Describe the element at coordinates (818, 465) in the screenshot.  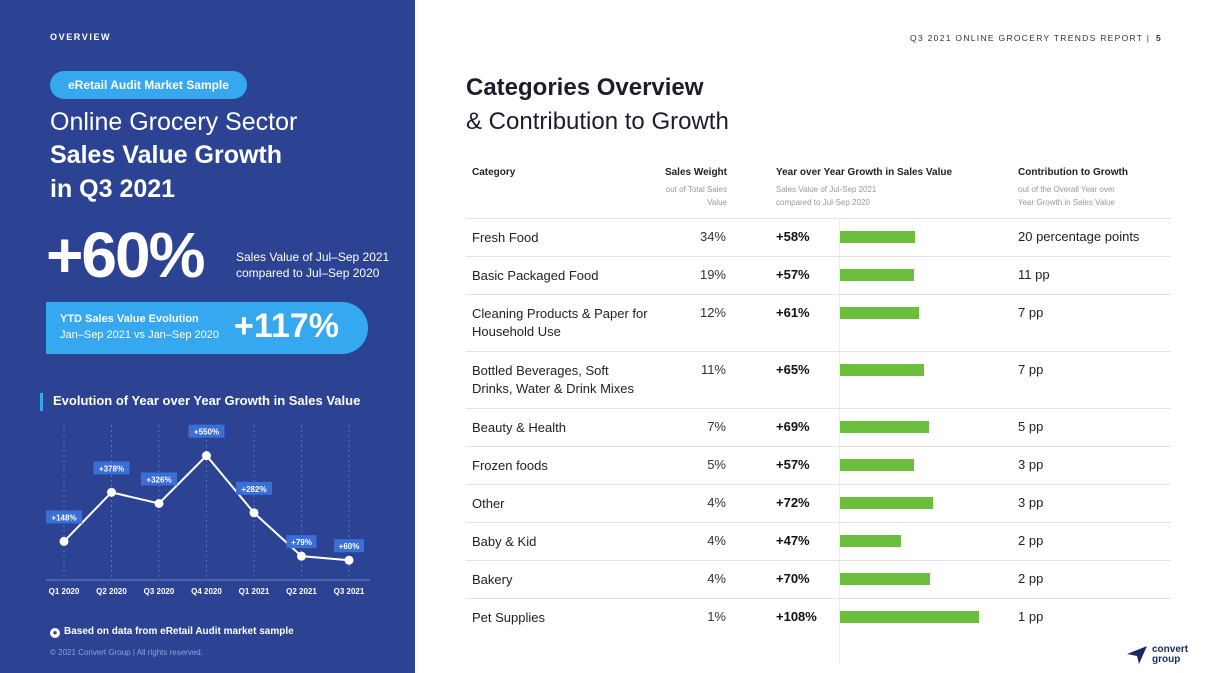
I see `table-row: Frozen foods 5% +57% 3 pp` at that location.